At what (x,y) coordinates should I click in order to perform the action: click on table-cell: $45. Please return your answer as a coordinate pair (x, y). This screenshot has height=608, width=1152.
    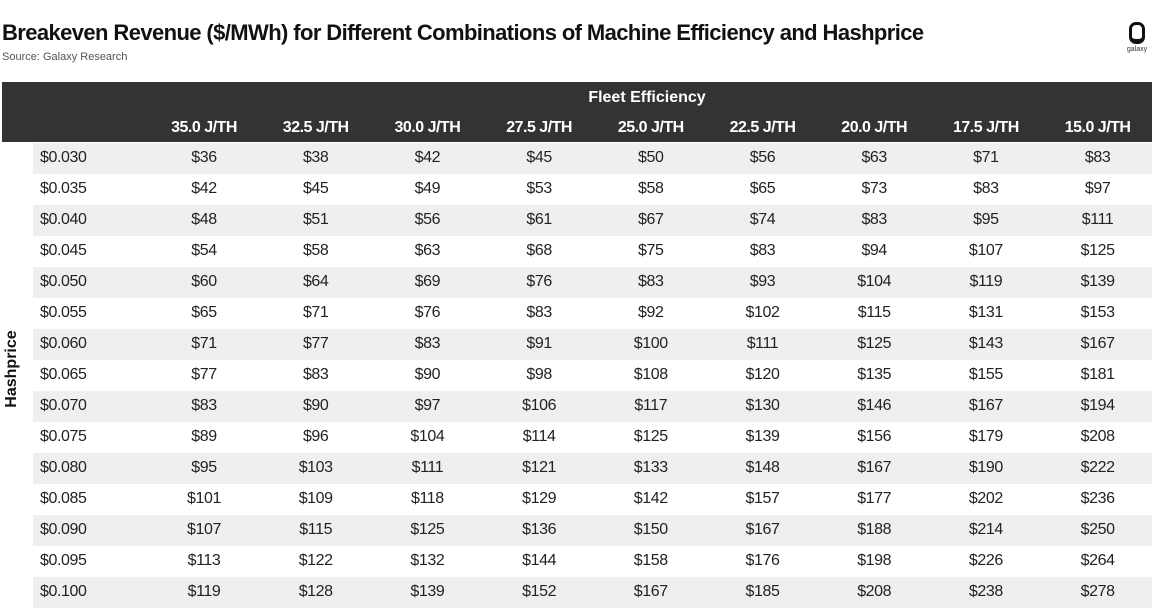
    Looking at the image, I should click on (315, 188).